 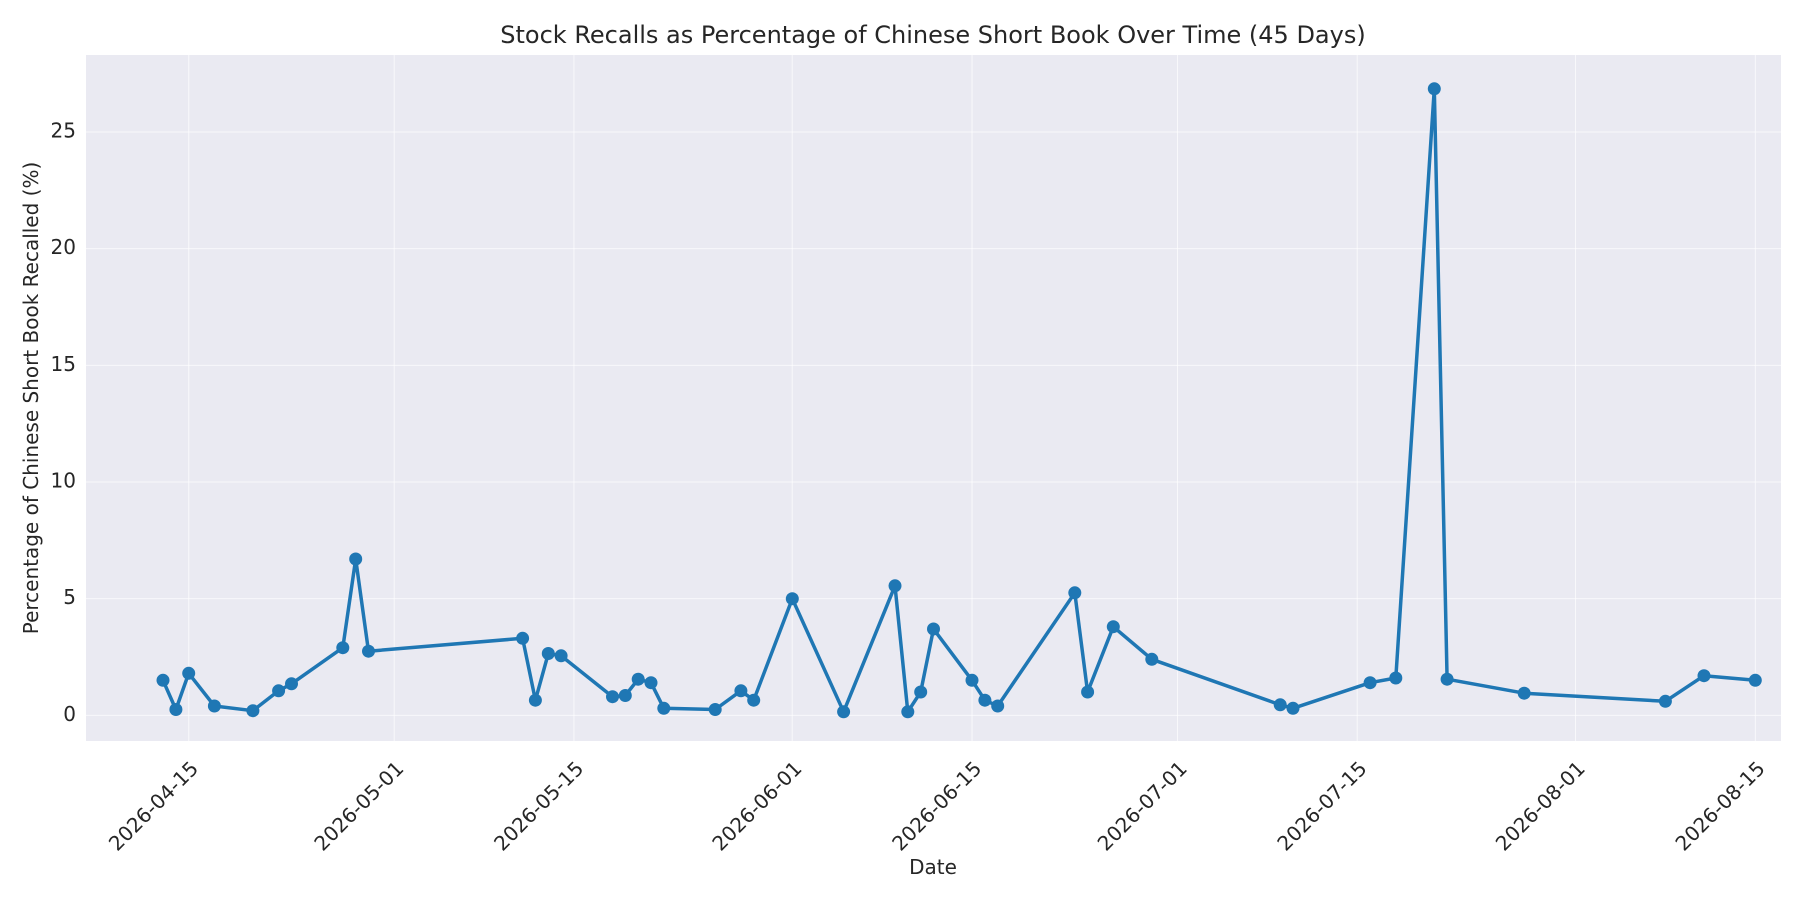 What do you see at coordinates (63, 247) in the screenshot?
I see `y-tick-label: 20` at bounding box center [63, 247].